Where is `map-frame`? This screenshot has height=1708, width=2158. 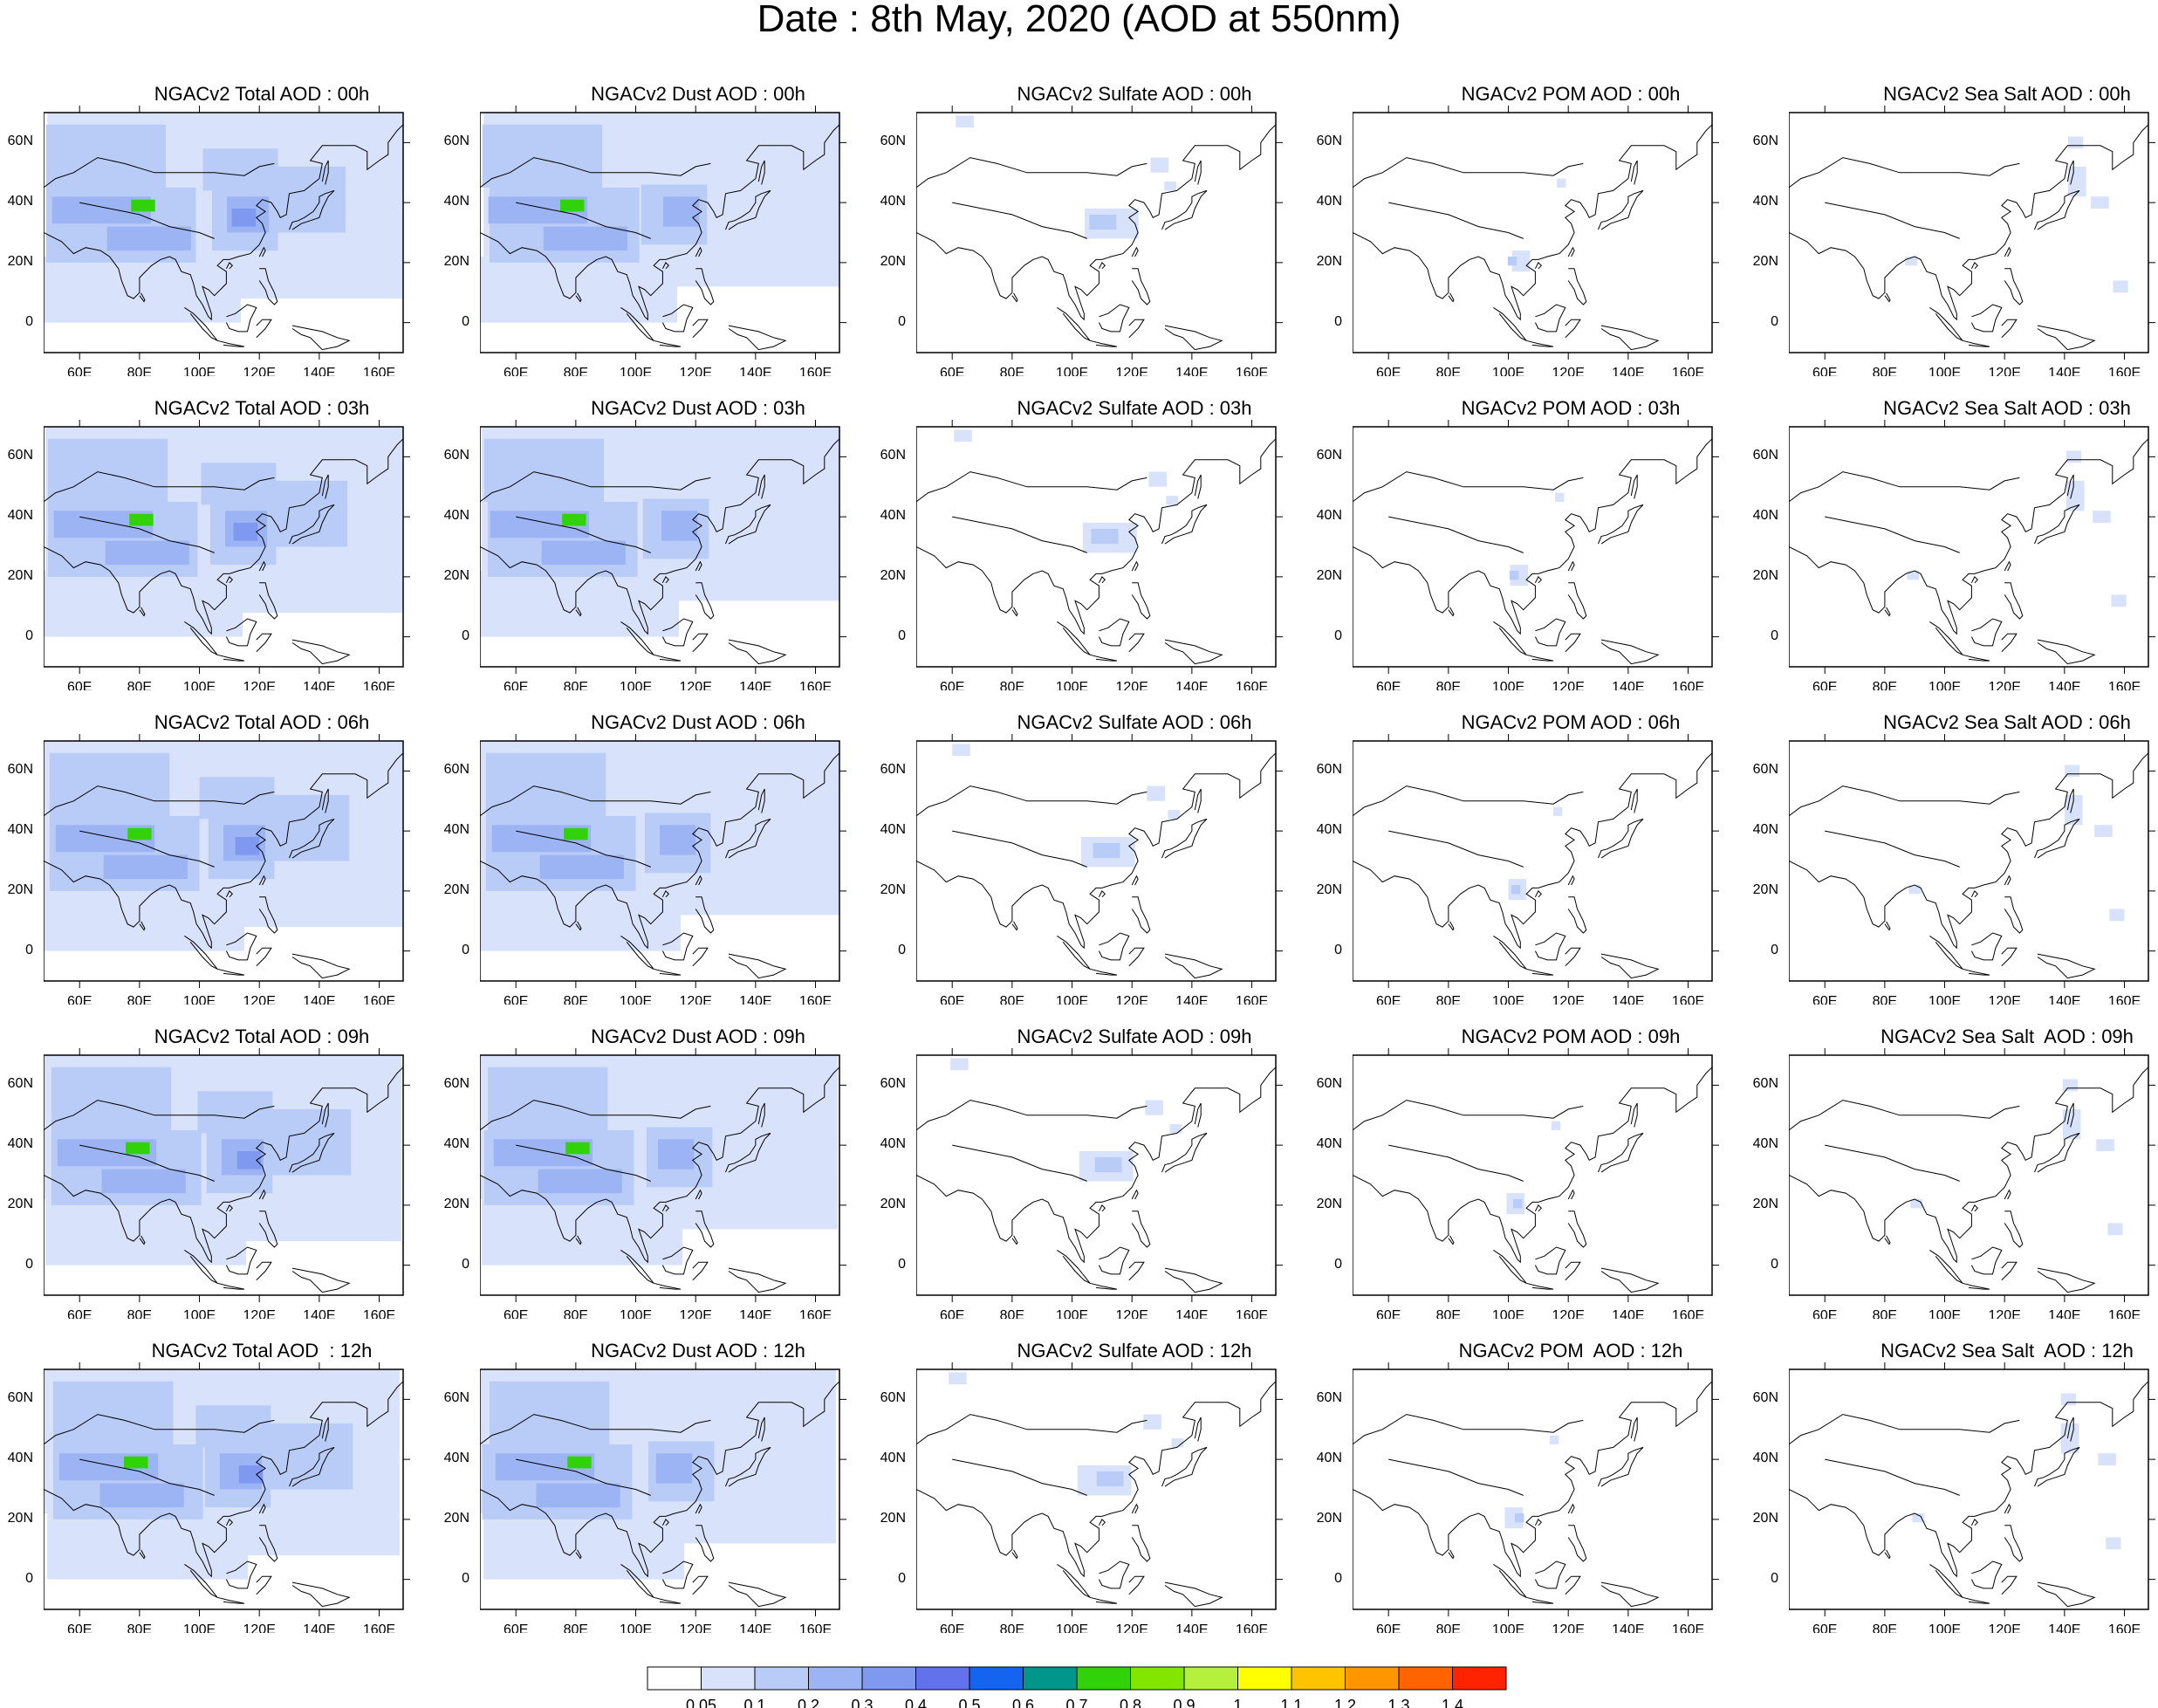
map-frame is located at coordinates (1096, 232).